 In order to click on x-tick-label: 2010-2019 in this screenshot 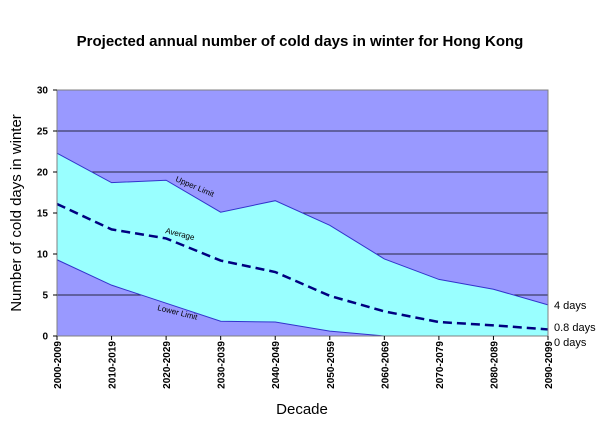, I will do `click(113, 365)`.